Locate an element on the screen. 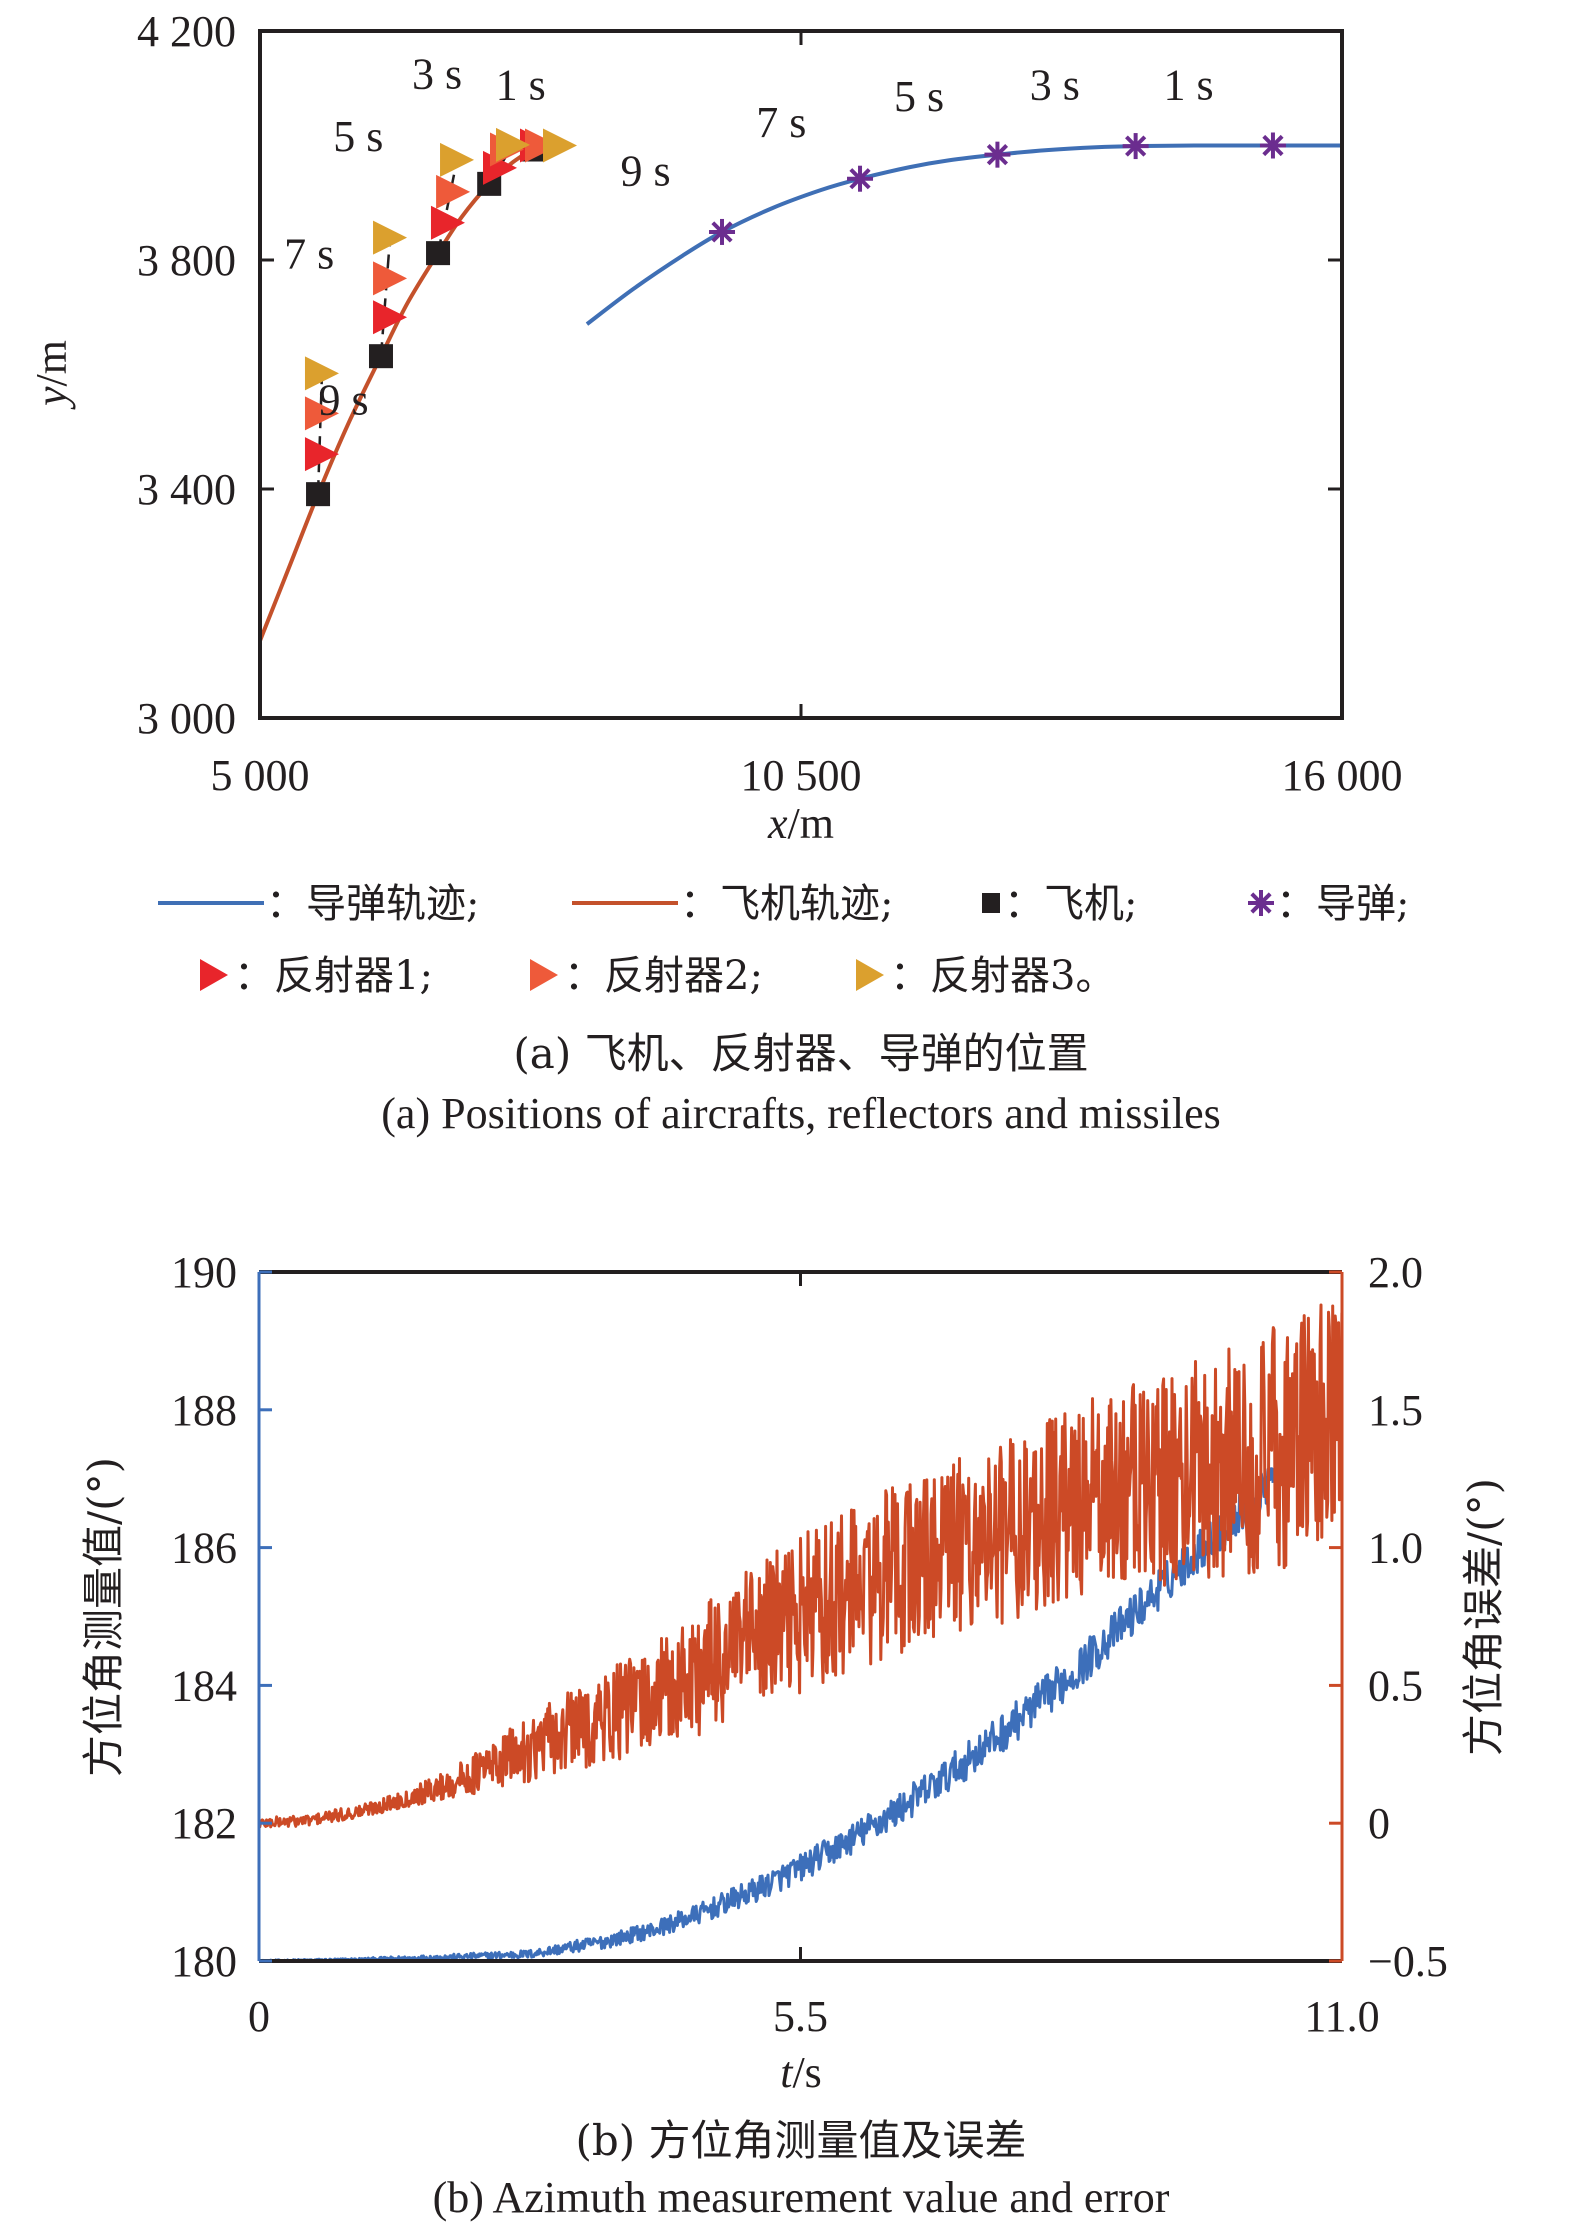 Image resolution: width=1575 pixels, height=2228 pixels. right-y-tick-label: 0 is located at coordinates (1379, 1823).